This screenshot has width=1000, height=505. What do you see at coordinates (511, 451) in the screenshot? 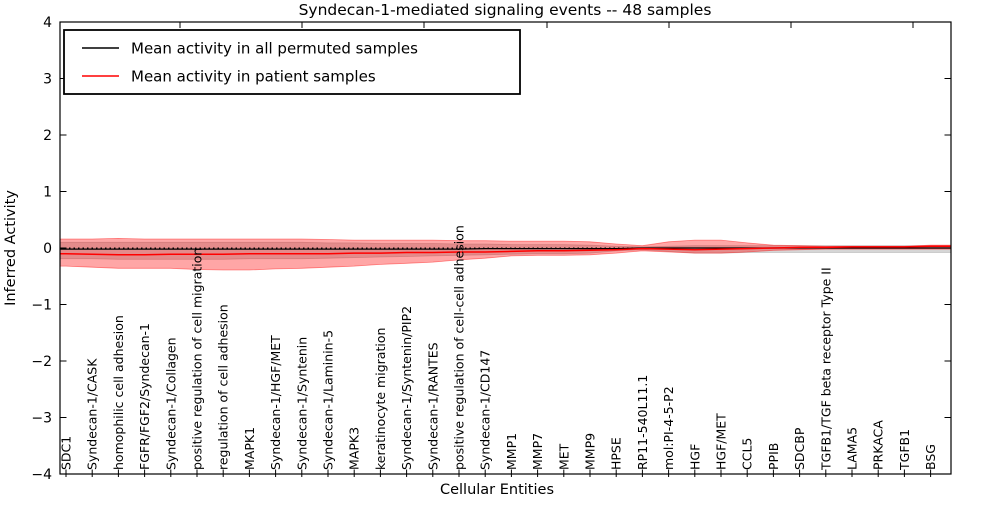
I see `x-category-label: MMP1` at bounding box center [511, 451].